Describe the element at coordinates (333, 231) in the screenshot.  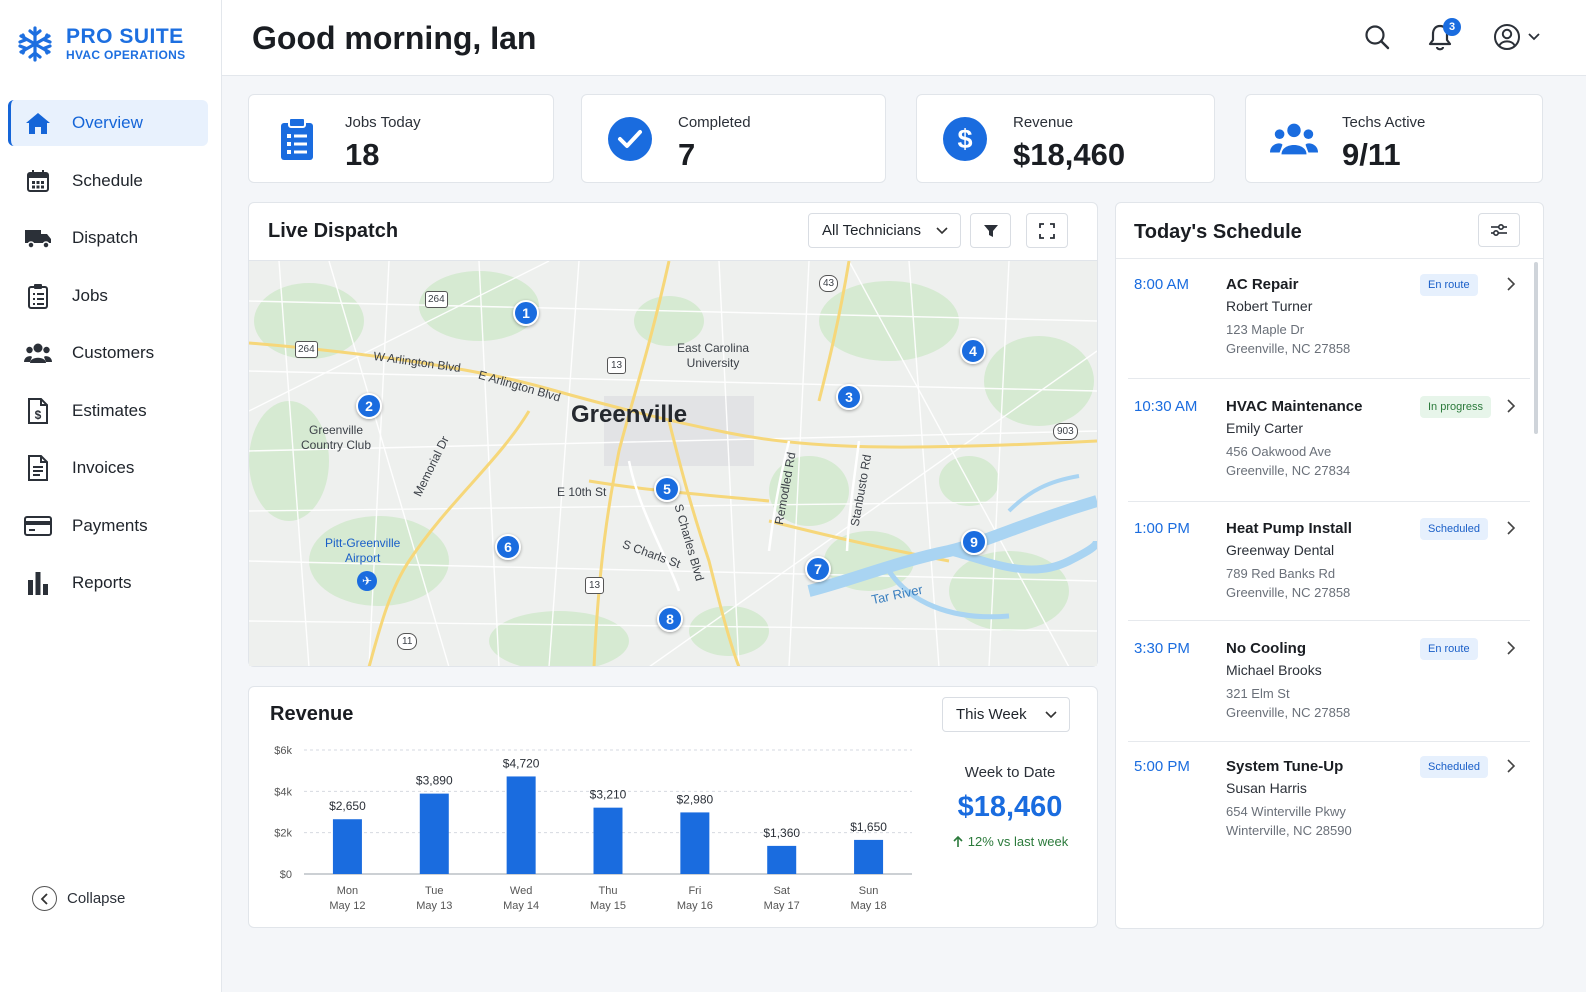
I see `live-dispatch-title: Live Dispatch` at that location.